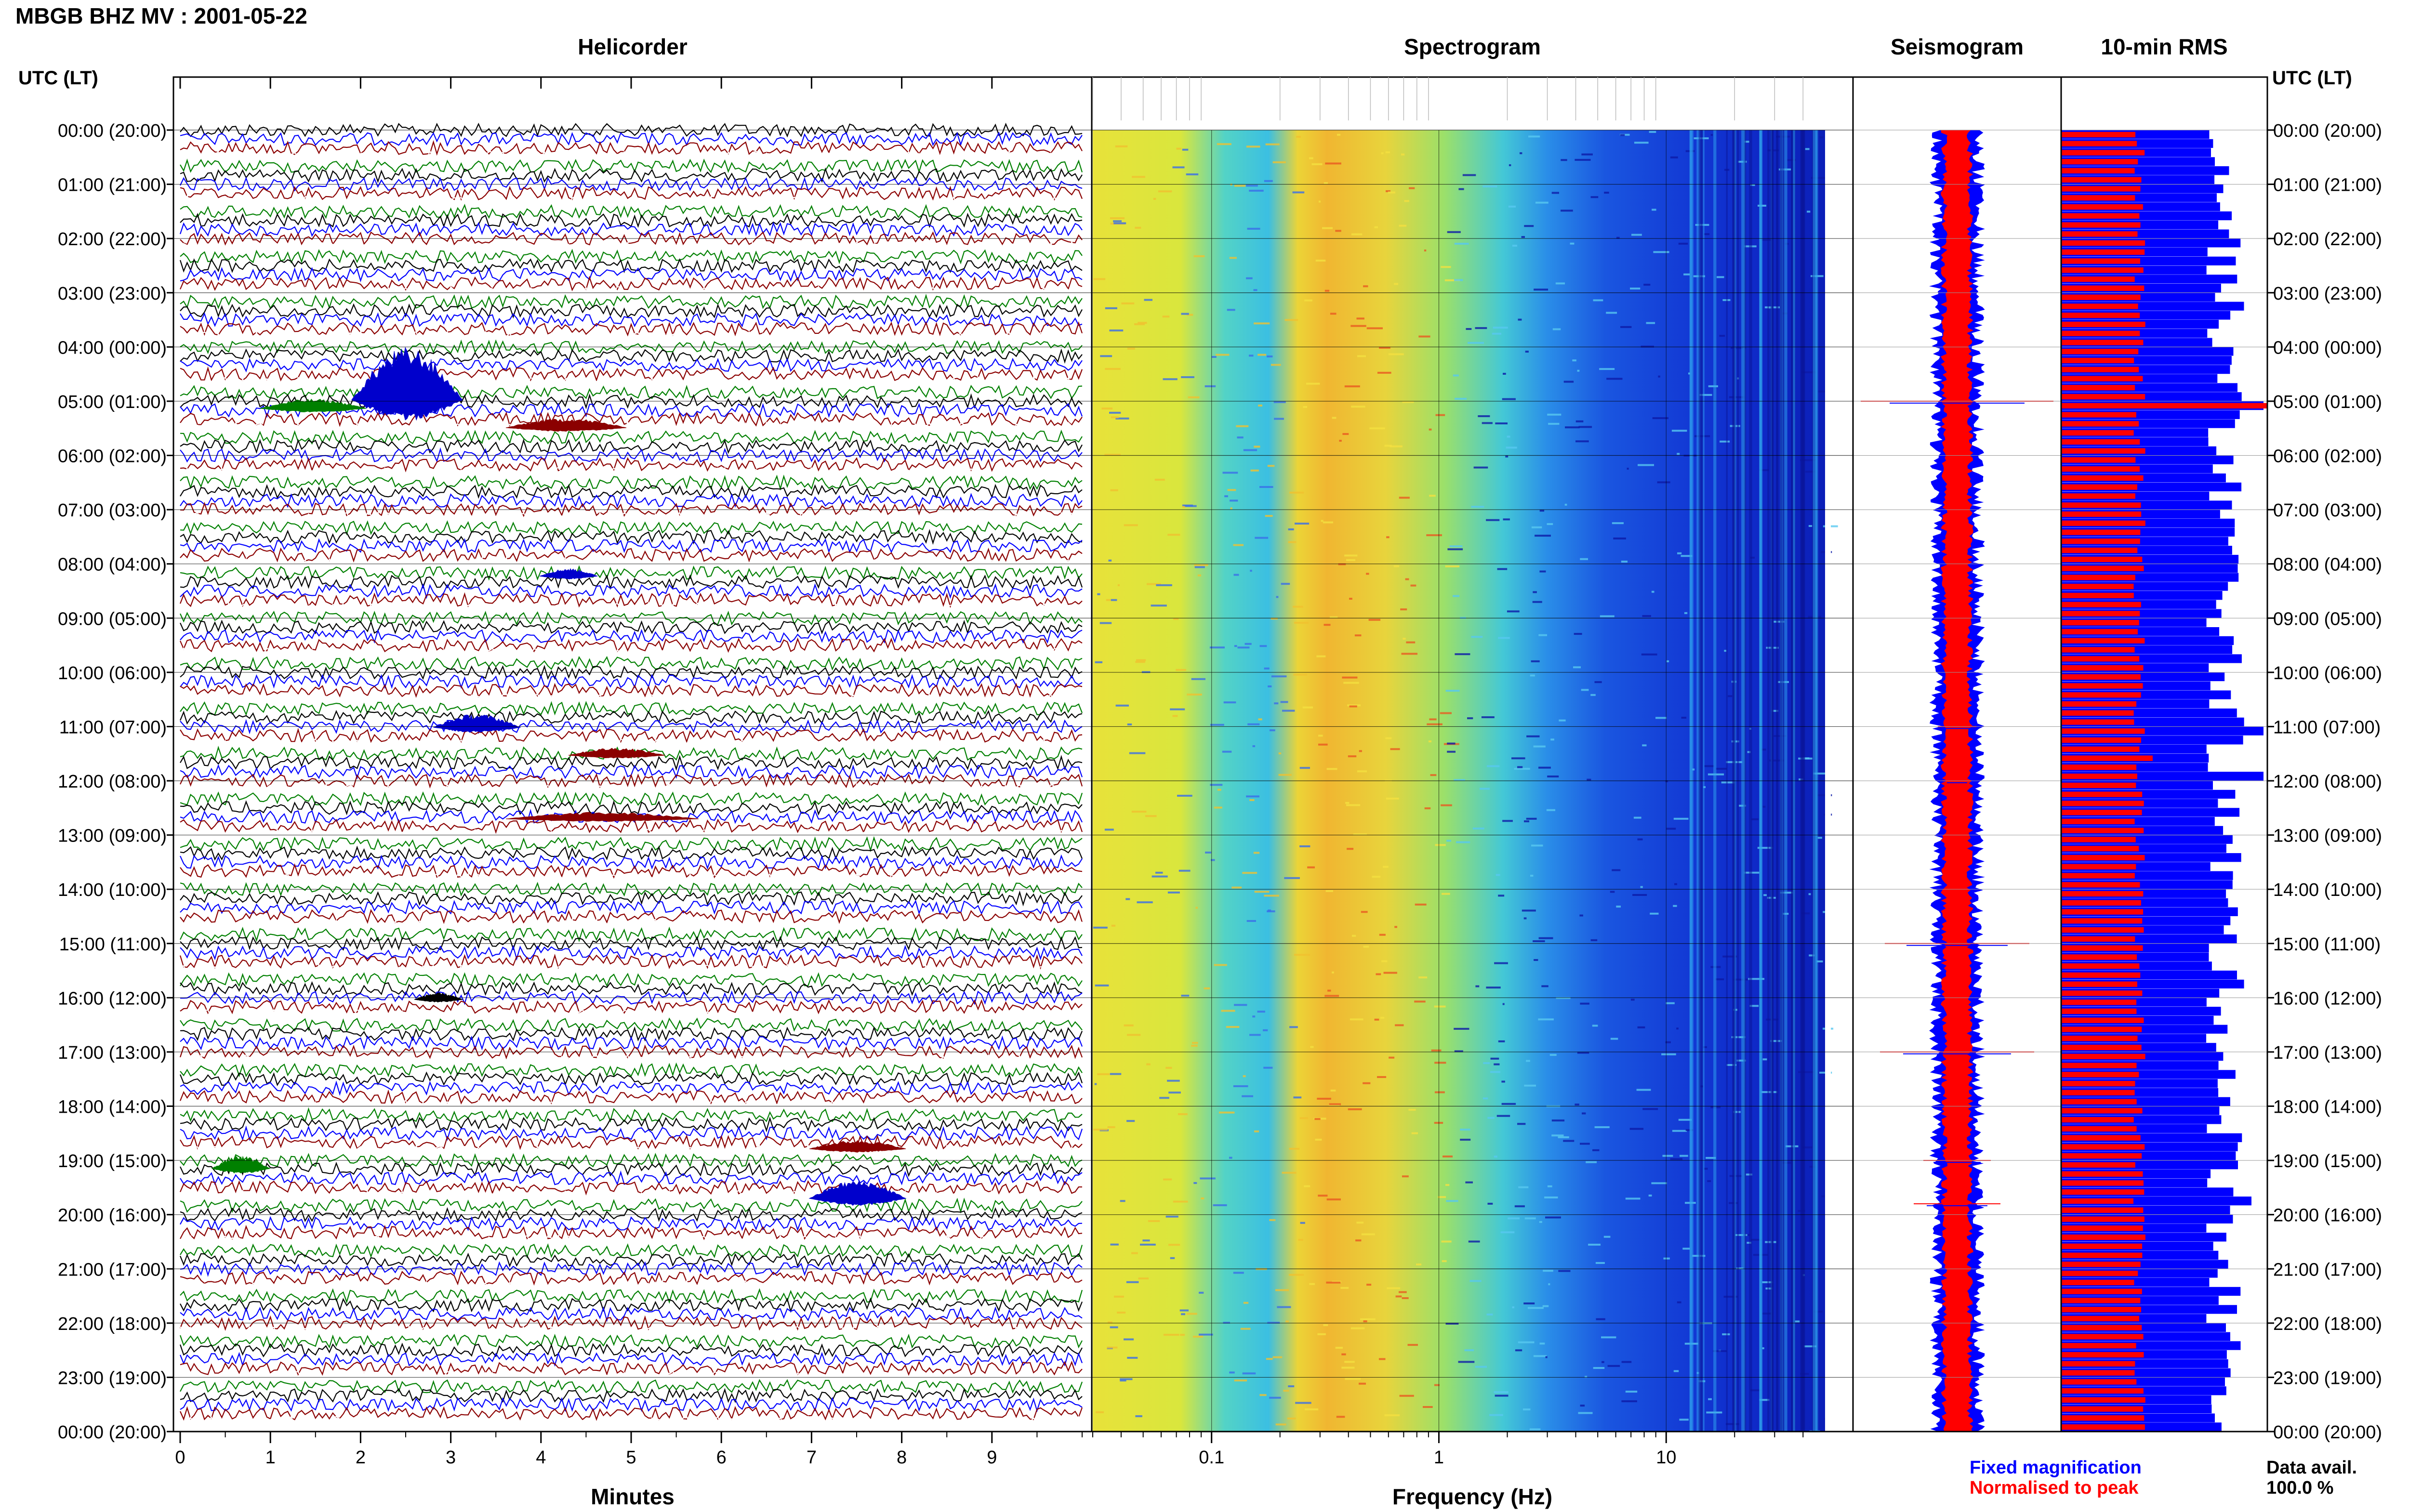 This screenshot has width=2409, height=1512. What do you see at coordinates (2327, 619) in the screenshot?
I see `time-tick-label-right: 09:00 (05:00)` at bounding box center [2327, 619].